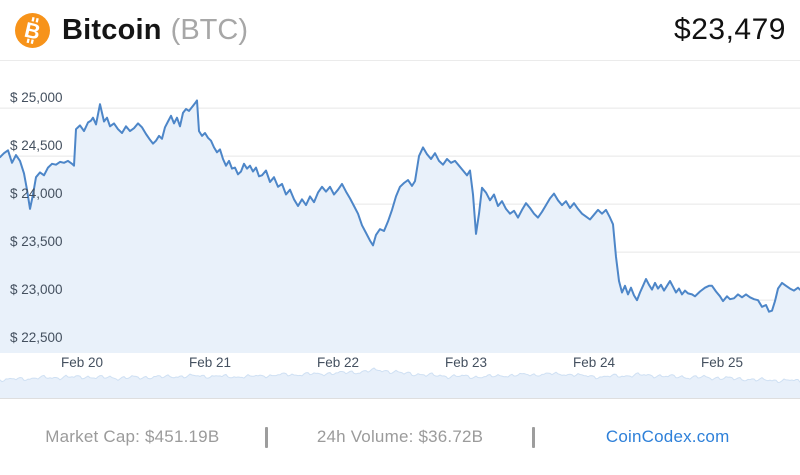  I want to click on x-axis-label: Feb 21, so click(210, 362).